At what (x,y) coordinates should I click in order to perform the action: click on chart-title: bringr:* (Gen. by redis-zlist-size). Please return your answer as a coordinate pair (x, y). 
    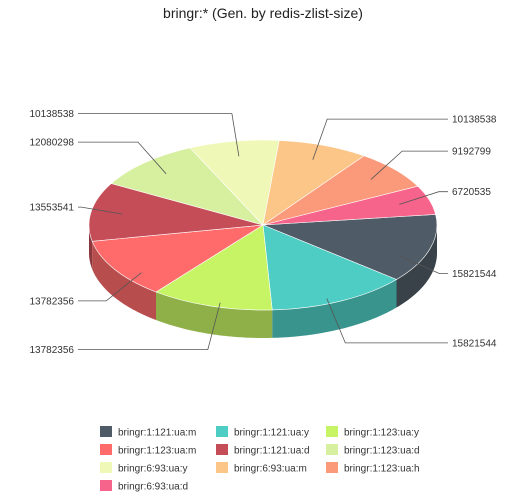
    Looking at the image, I should click on (263, 13).